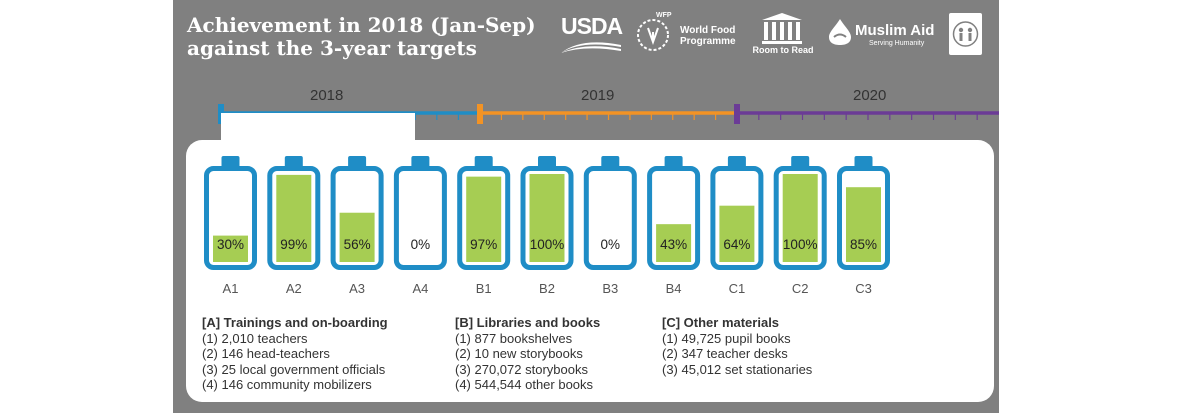 This screenshot has width=1179, height=413. I want to click on legend-a-item: (2) 146 head-teachers, so click(266, 353).